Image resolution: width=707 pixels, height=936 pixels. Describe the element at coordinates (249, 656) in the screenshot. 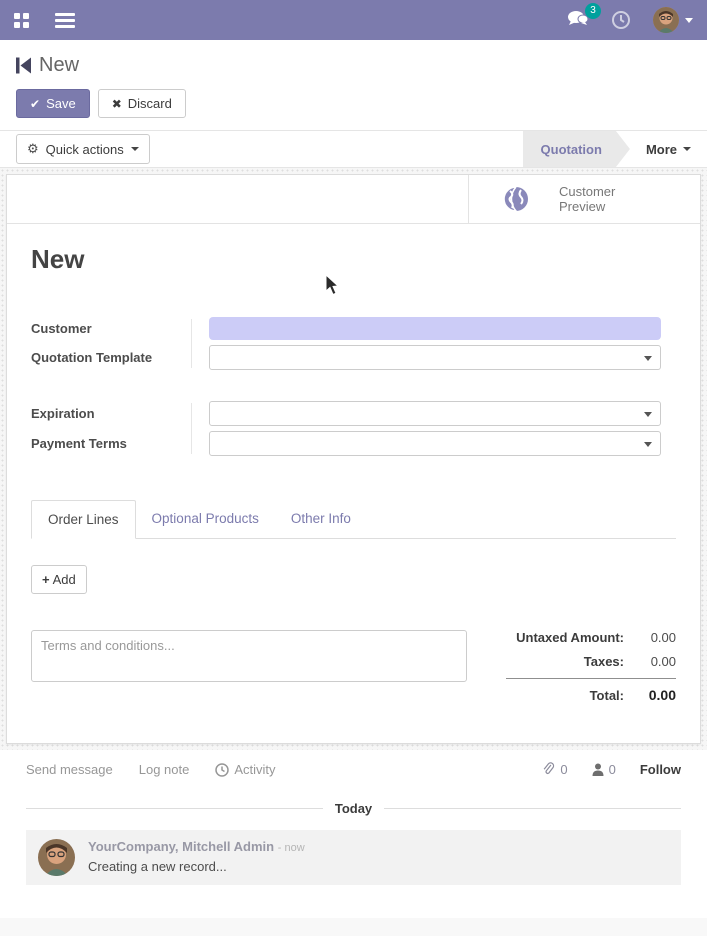

I see `terms-and-conditions-input` at that location.